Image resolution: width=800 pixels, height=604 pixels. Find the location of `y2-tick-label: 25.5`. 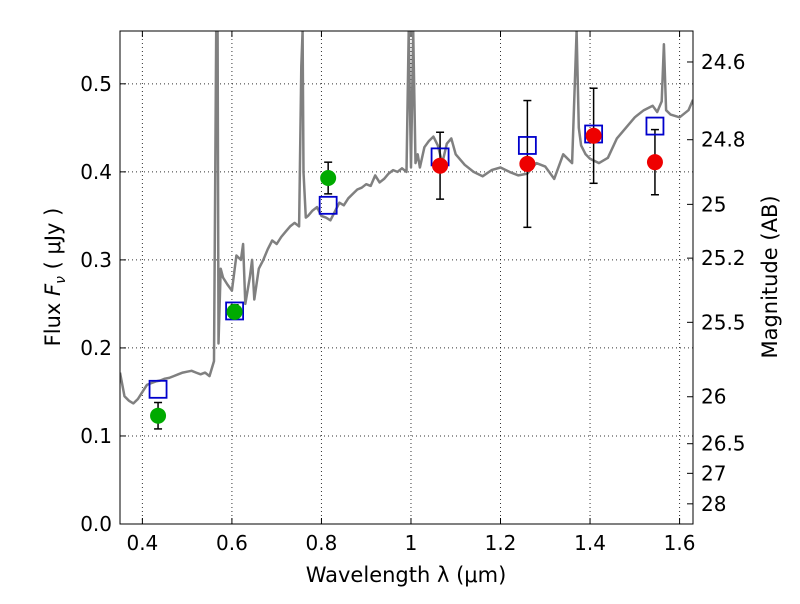

y2-tick-label: 25.5 is located at coordinates (723, 322).